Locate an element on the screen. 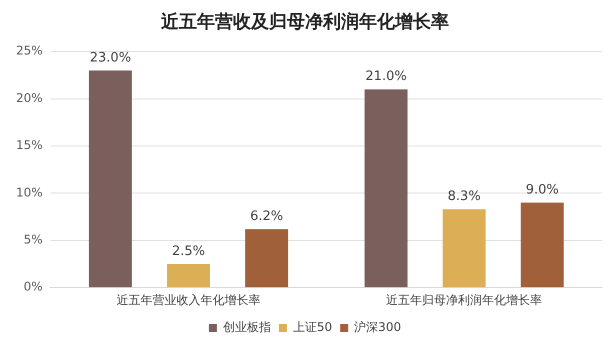 The image size is (616, 346). y-tick-label: 0% is located at coordinates (33, 287).